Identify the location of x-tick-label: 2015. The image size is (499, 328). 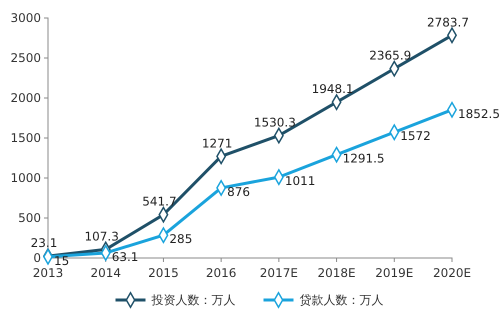
(163, 273).